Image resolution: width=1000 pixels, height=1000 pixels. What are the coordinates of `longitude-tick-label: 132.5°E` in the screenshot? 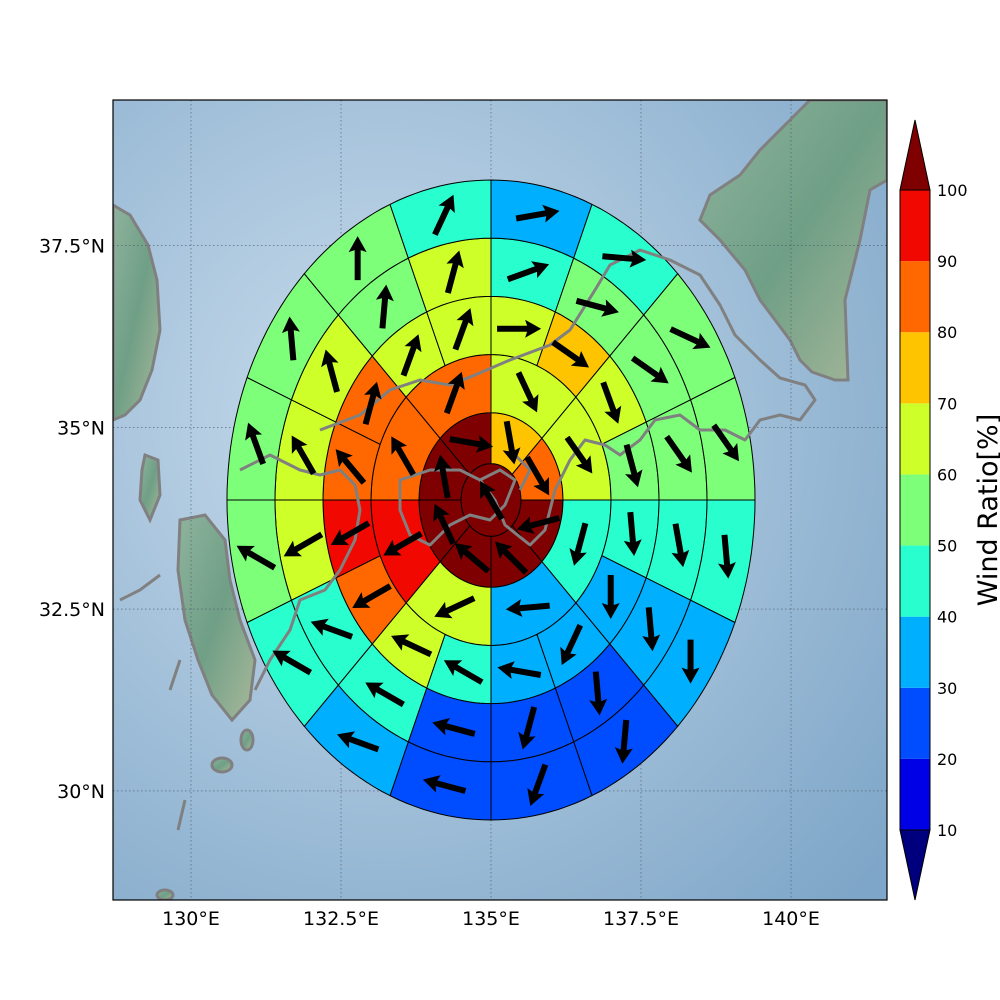 It's located at (341, 919).